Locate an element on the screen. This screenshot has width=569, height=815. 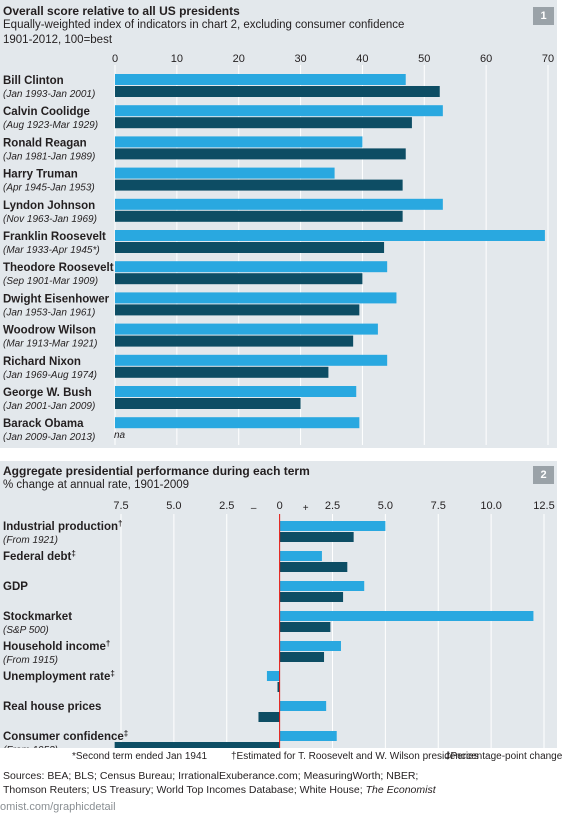
chart1-category-term: (Jan 1993-Jan 2001) is located at coordinates (49, 94).